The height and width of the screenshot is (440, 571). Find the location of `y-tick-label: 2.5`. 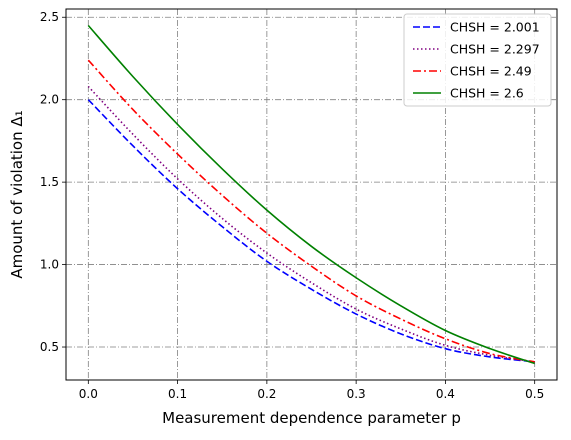

y-tick-label: 2.5 is located at coordinates (49, 17).